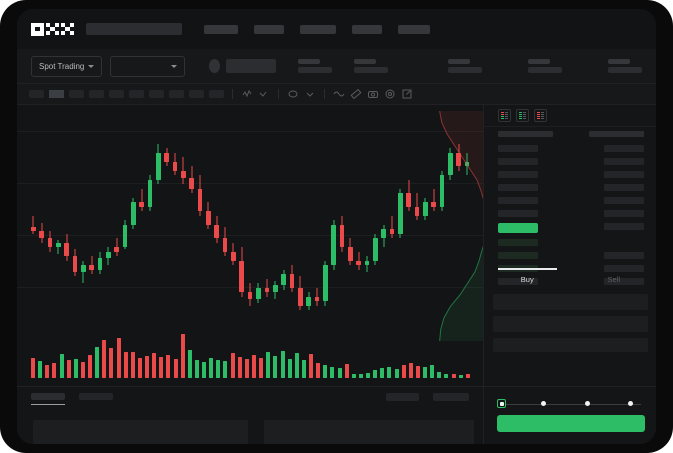  I want to click on camera-icon, so click(373, 94).